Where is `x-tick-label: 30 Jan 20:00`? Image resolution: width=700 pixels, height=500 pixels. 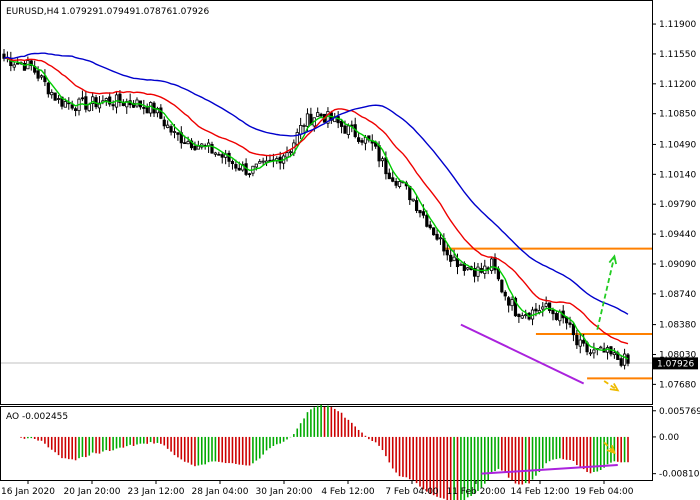
x-tick-label: 30 Jan 20:00 is located at coordinates (284, 492).